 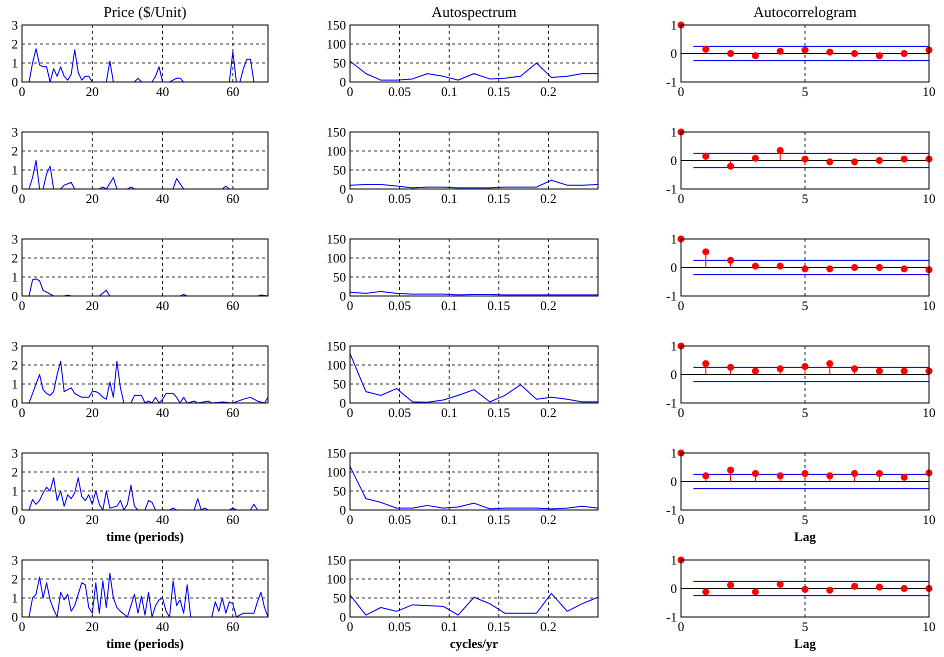 What do you see at coordinates (805, 13) in the screenshot?
I see `chart-title: Autocorrelogram` at bounding box center [805, 13].